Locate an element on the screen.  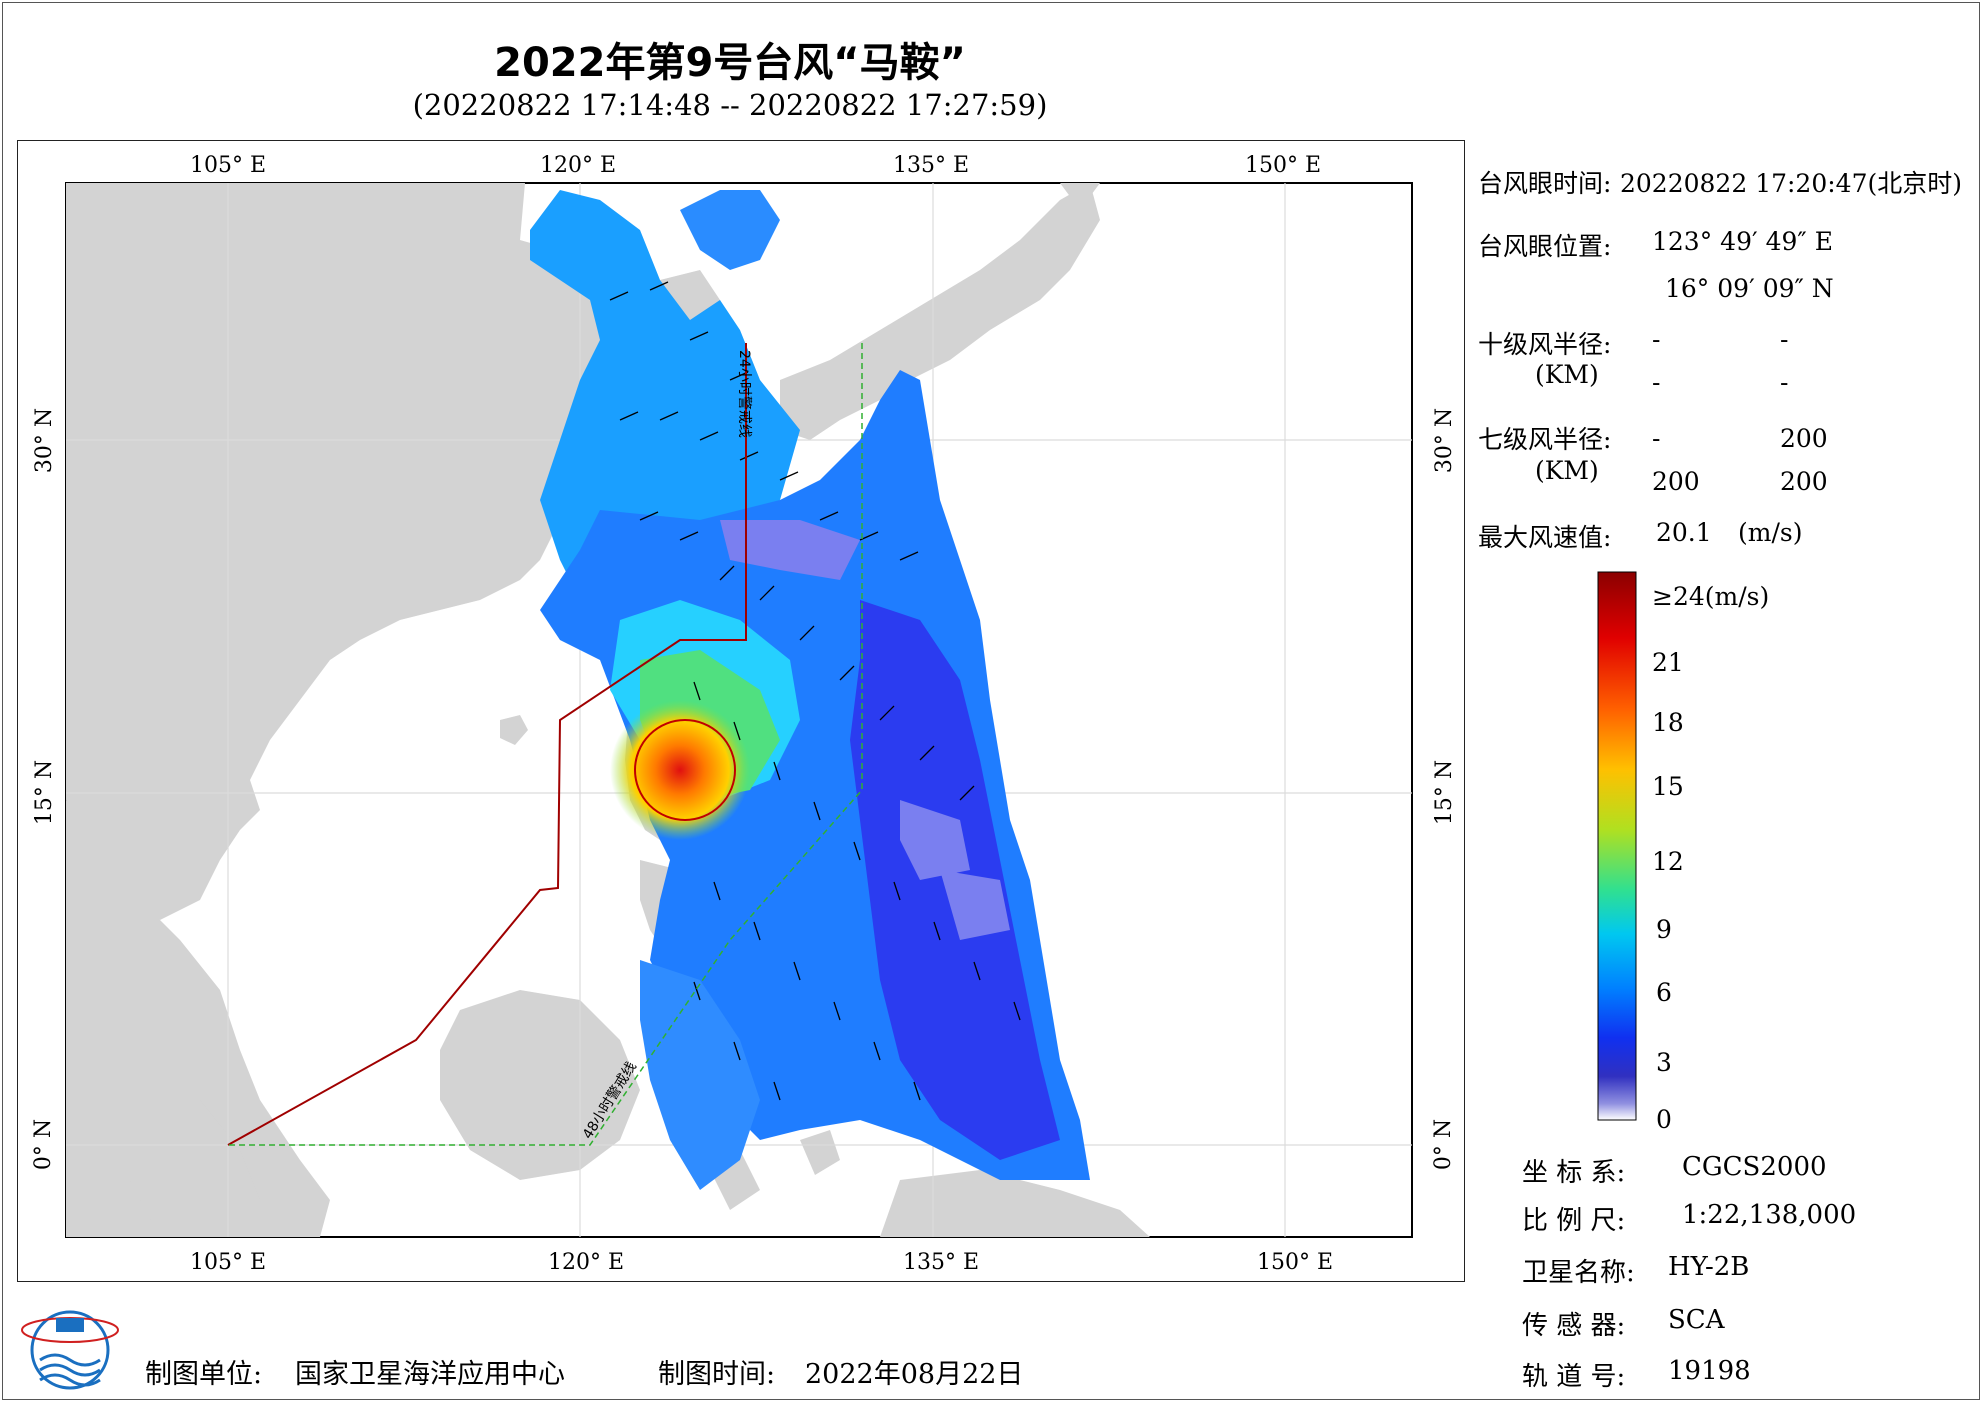
scale-value: 1:22,138,000 is located at coordinates (1769, 1215).